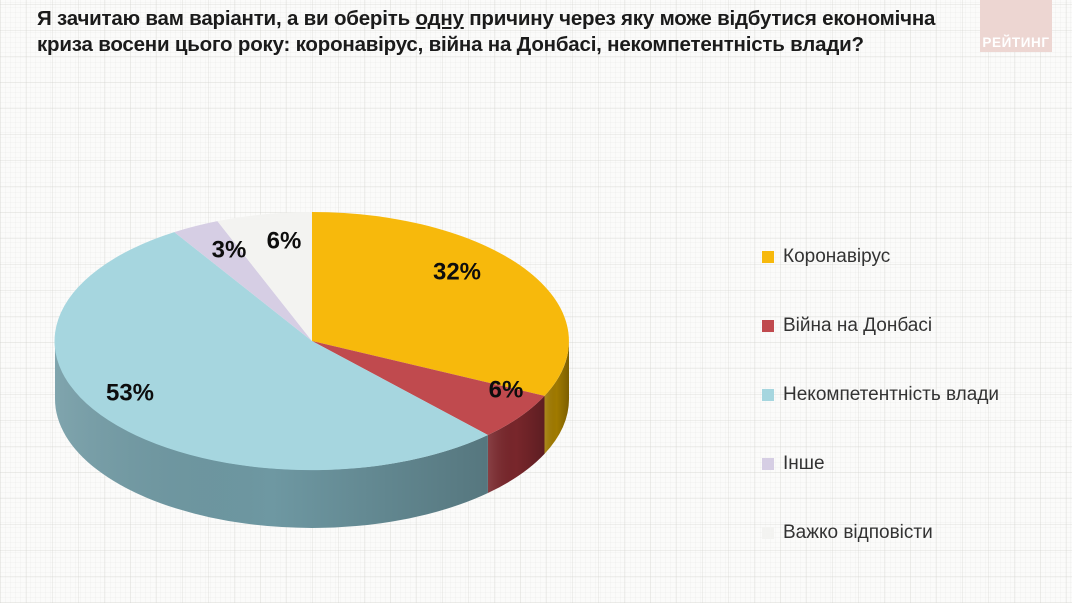 The image size is (1072, 603). I want to click on pie-slice-percent-label-2: 53%, so click(130, 393).